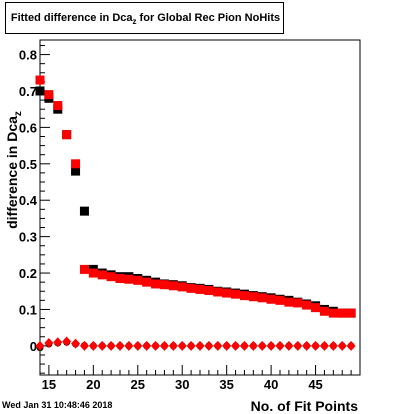 This screenshot has height=414, width=400. What do you see at coordinates (28, 91) in the screenshot?
I see `y-tick-label: 0.7` at bounding box center [28, 91].